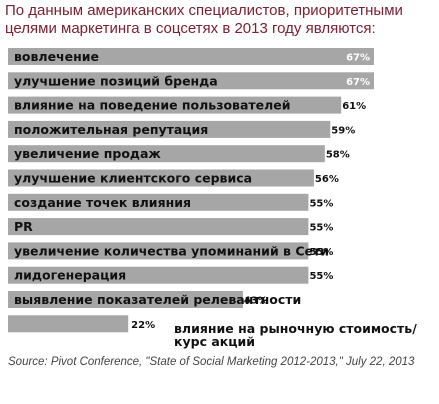 The width and height of the screenshot is (439, 404). Describe the element at coordinates (338, 155) in the screenshot. I see `value-label: 58%` at that location.